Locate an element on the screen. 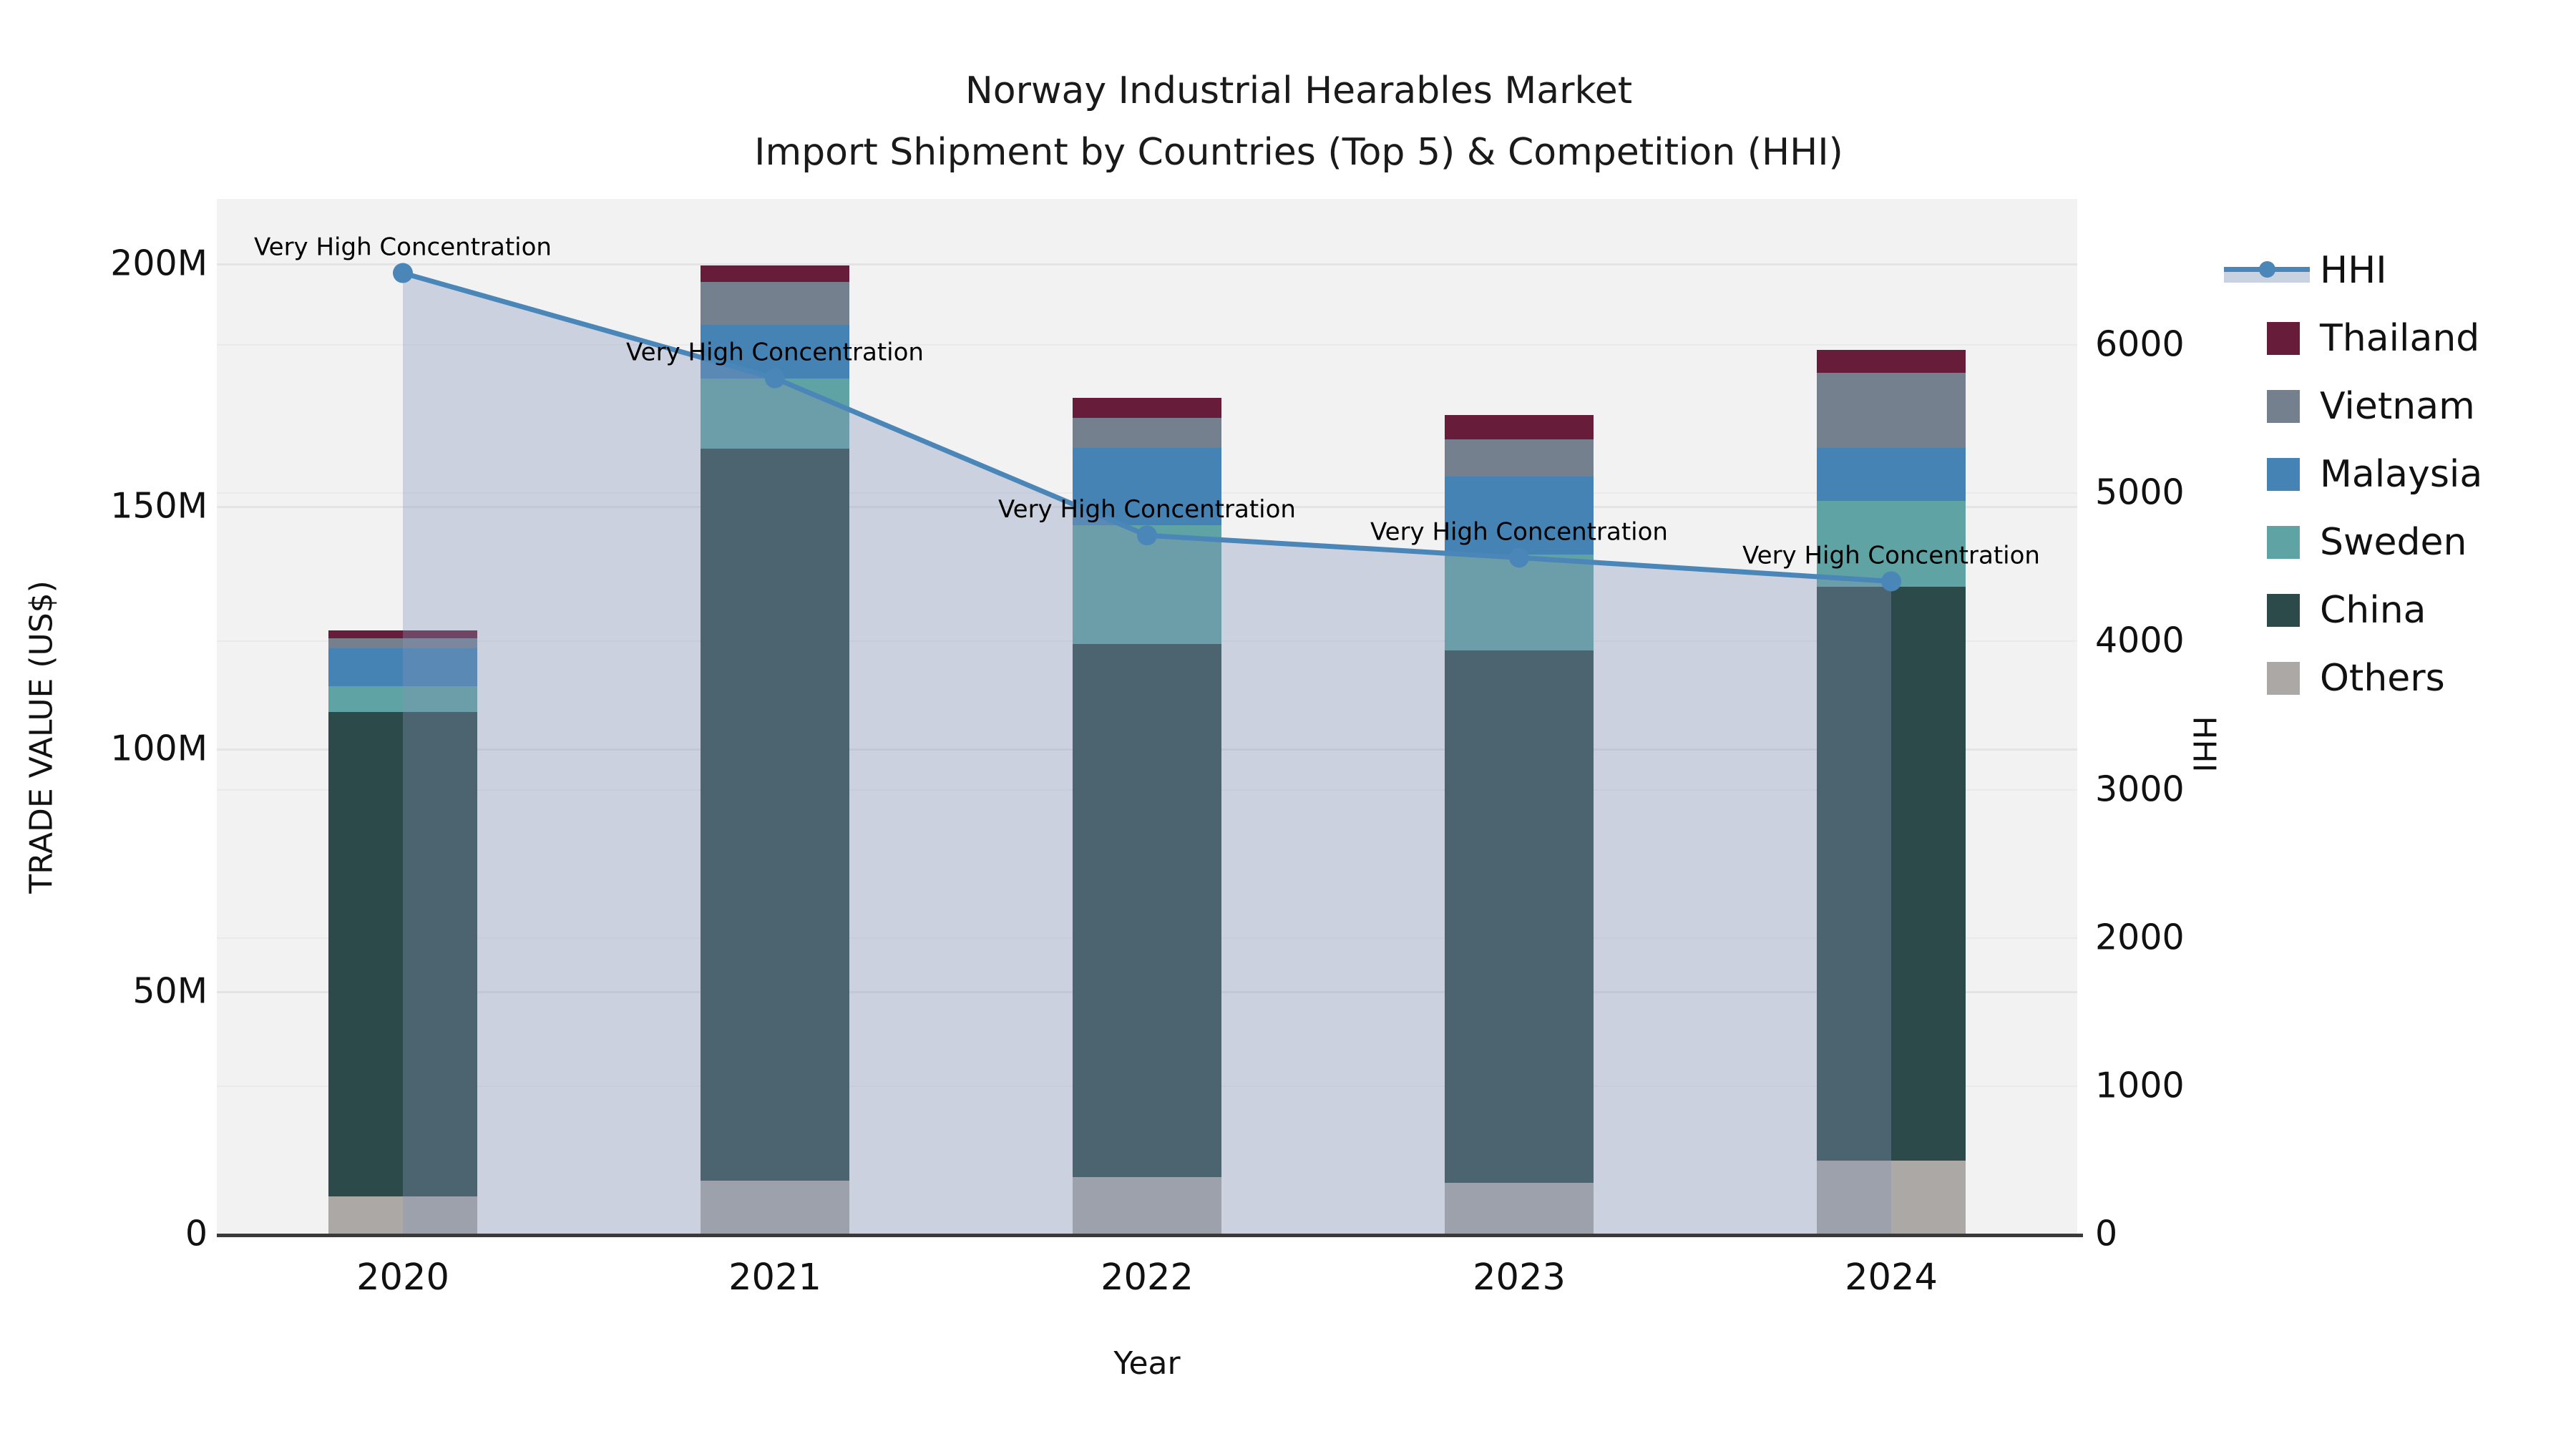  right-axis-tick-label: 2000 is located at coordinates (2140, 937).